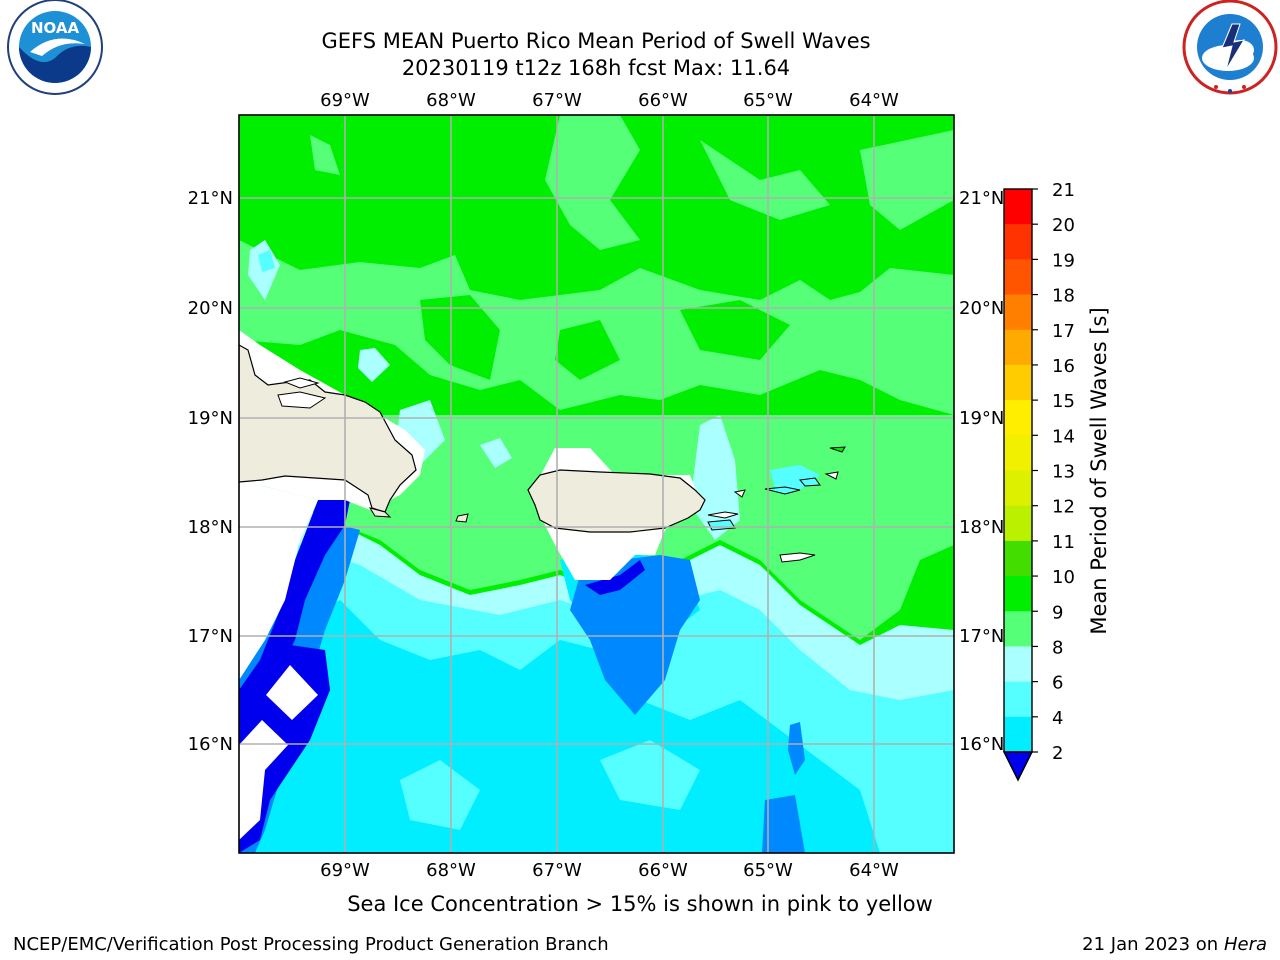  Describe the element at coordinates (1063, 436) in the screenshot. I see `colorbar-tick-label: 14` at that location.